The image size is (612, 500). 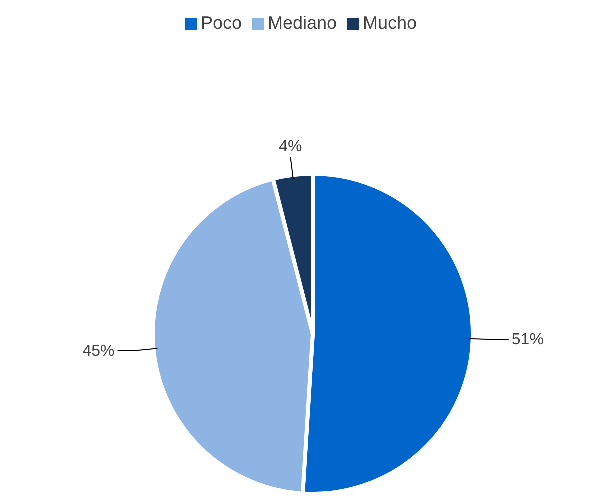 I want to click on data-label: 45%, so click(x=98, y=351).